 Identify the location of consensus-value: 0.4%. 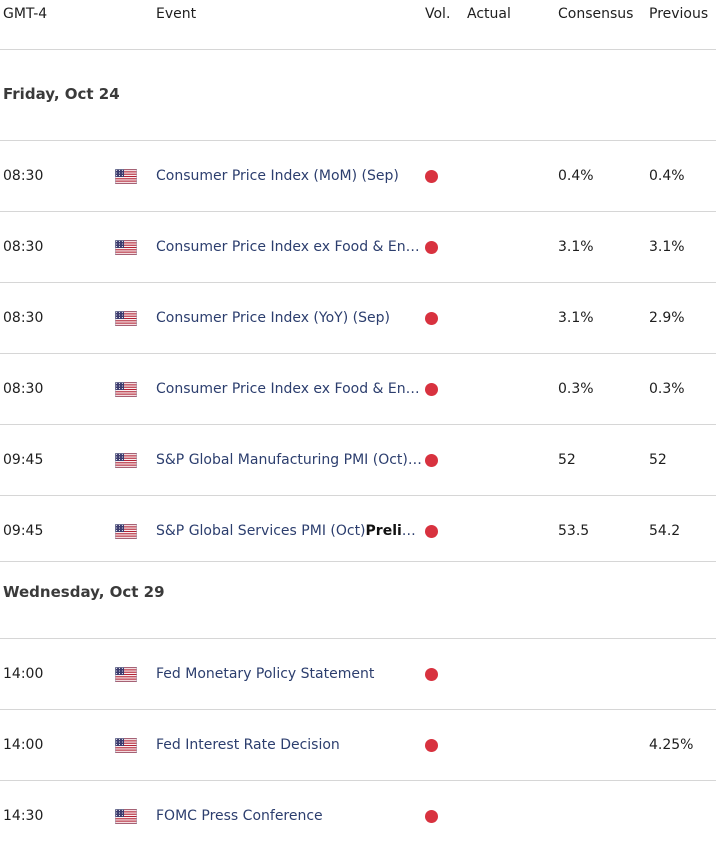
(576, 176).